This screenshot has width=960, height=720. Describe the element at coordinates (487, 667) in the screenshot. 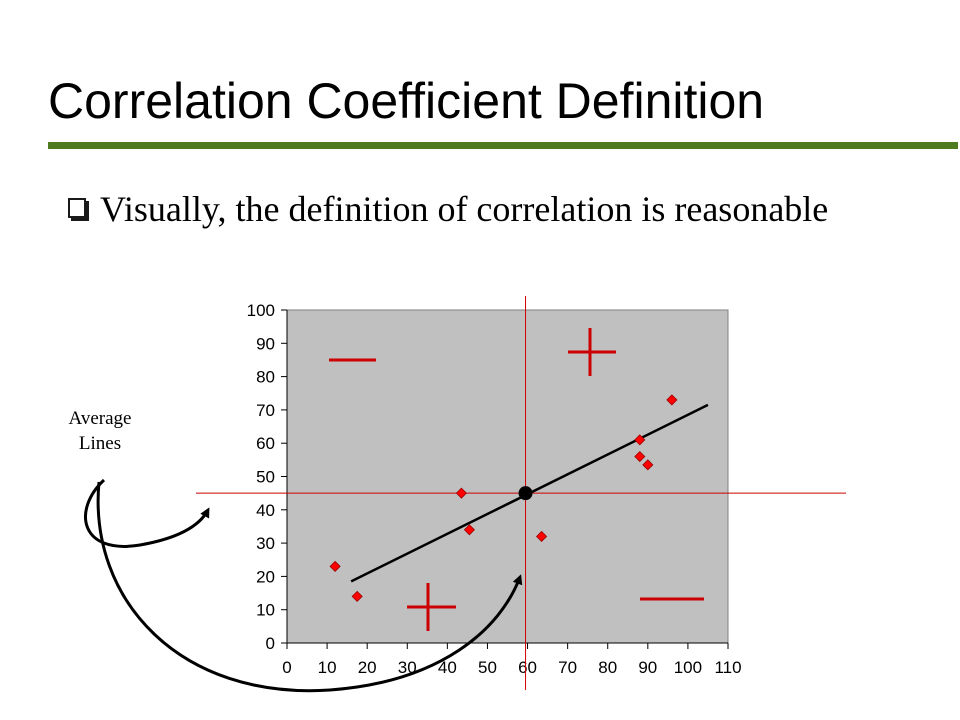

I see `x-tick-label: 50` at that location.